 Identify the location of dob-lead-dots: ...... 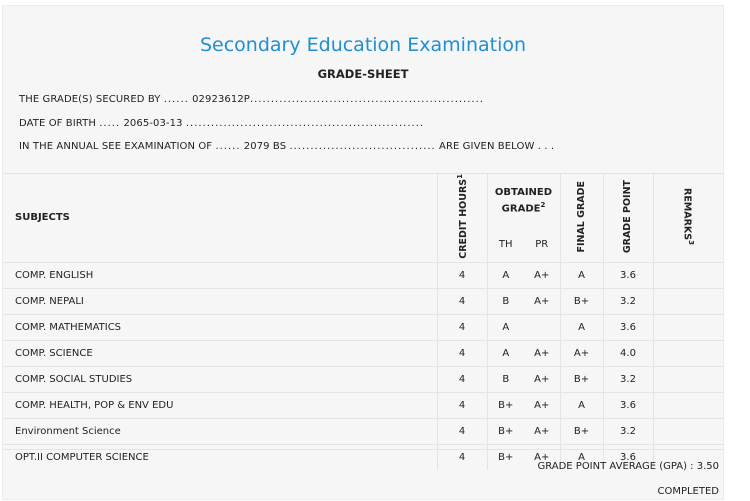
(110, 123).